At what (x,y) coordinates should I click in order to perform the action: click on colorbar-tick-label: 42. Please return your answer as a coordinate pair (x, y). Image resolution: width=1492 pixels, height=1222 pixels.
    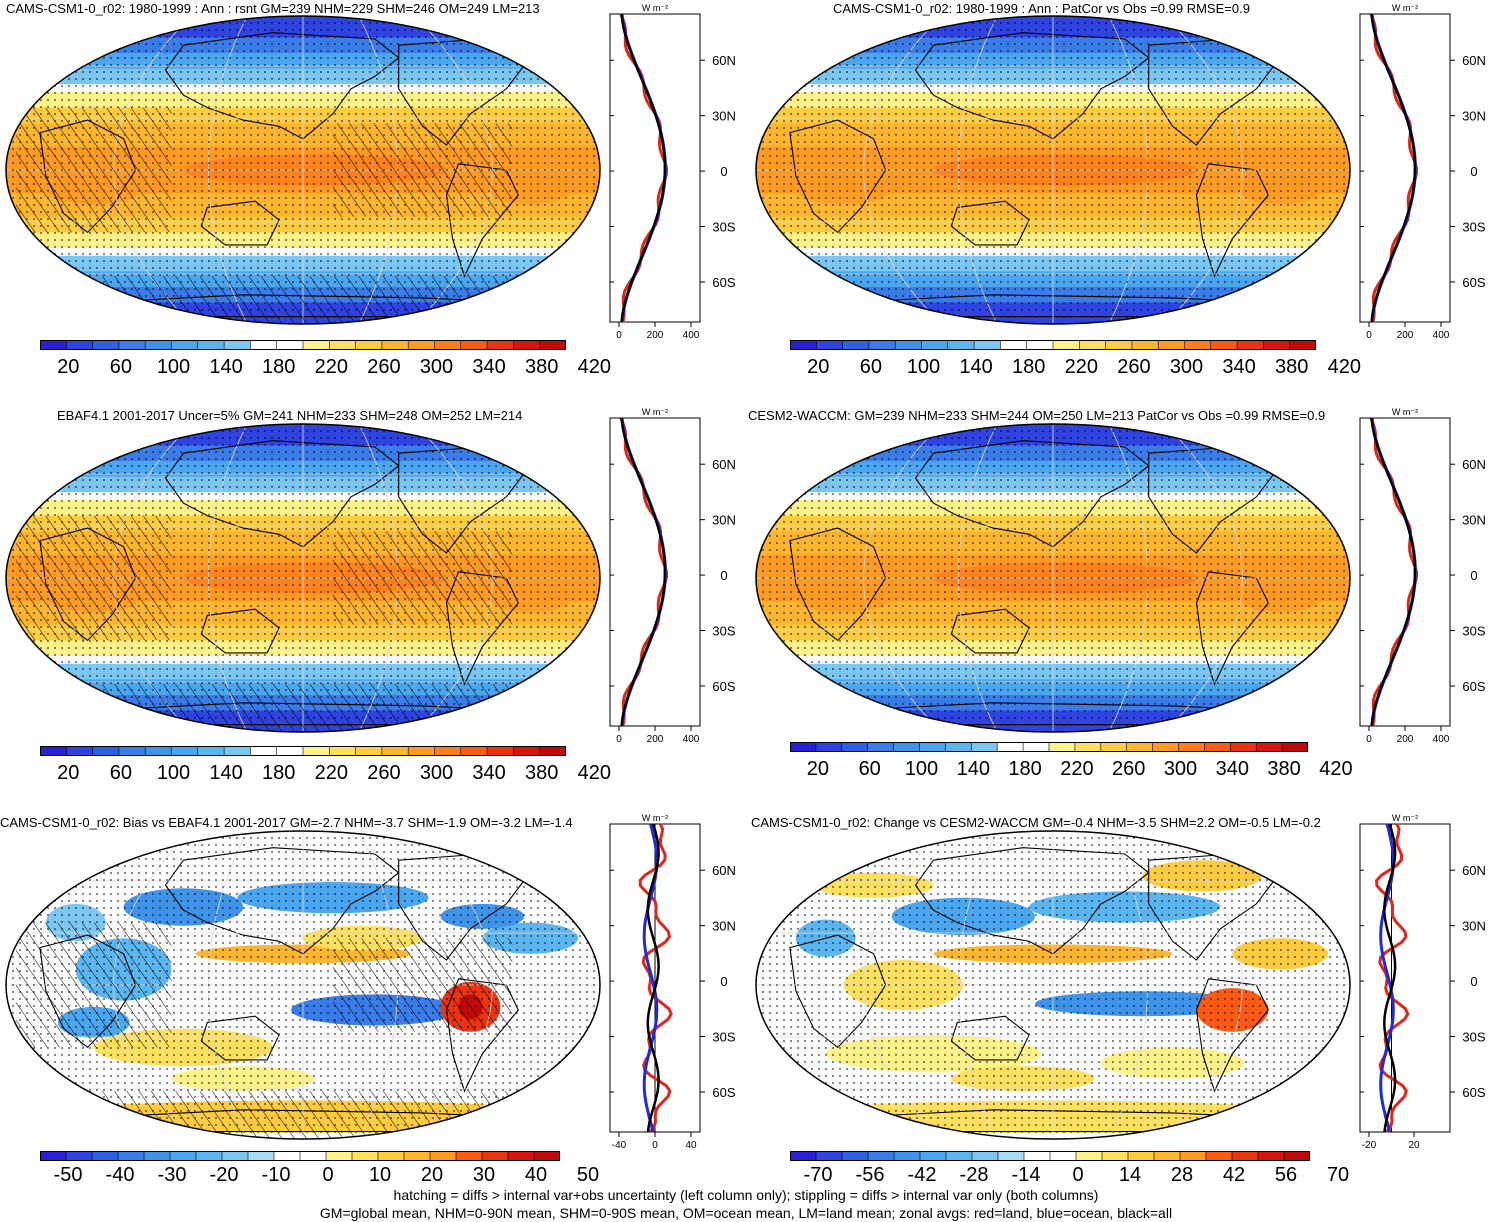
    Looking at the image, I should click on (1234, 1175).